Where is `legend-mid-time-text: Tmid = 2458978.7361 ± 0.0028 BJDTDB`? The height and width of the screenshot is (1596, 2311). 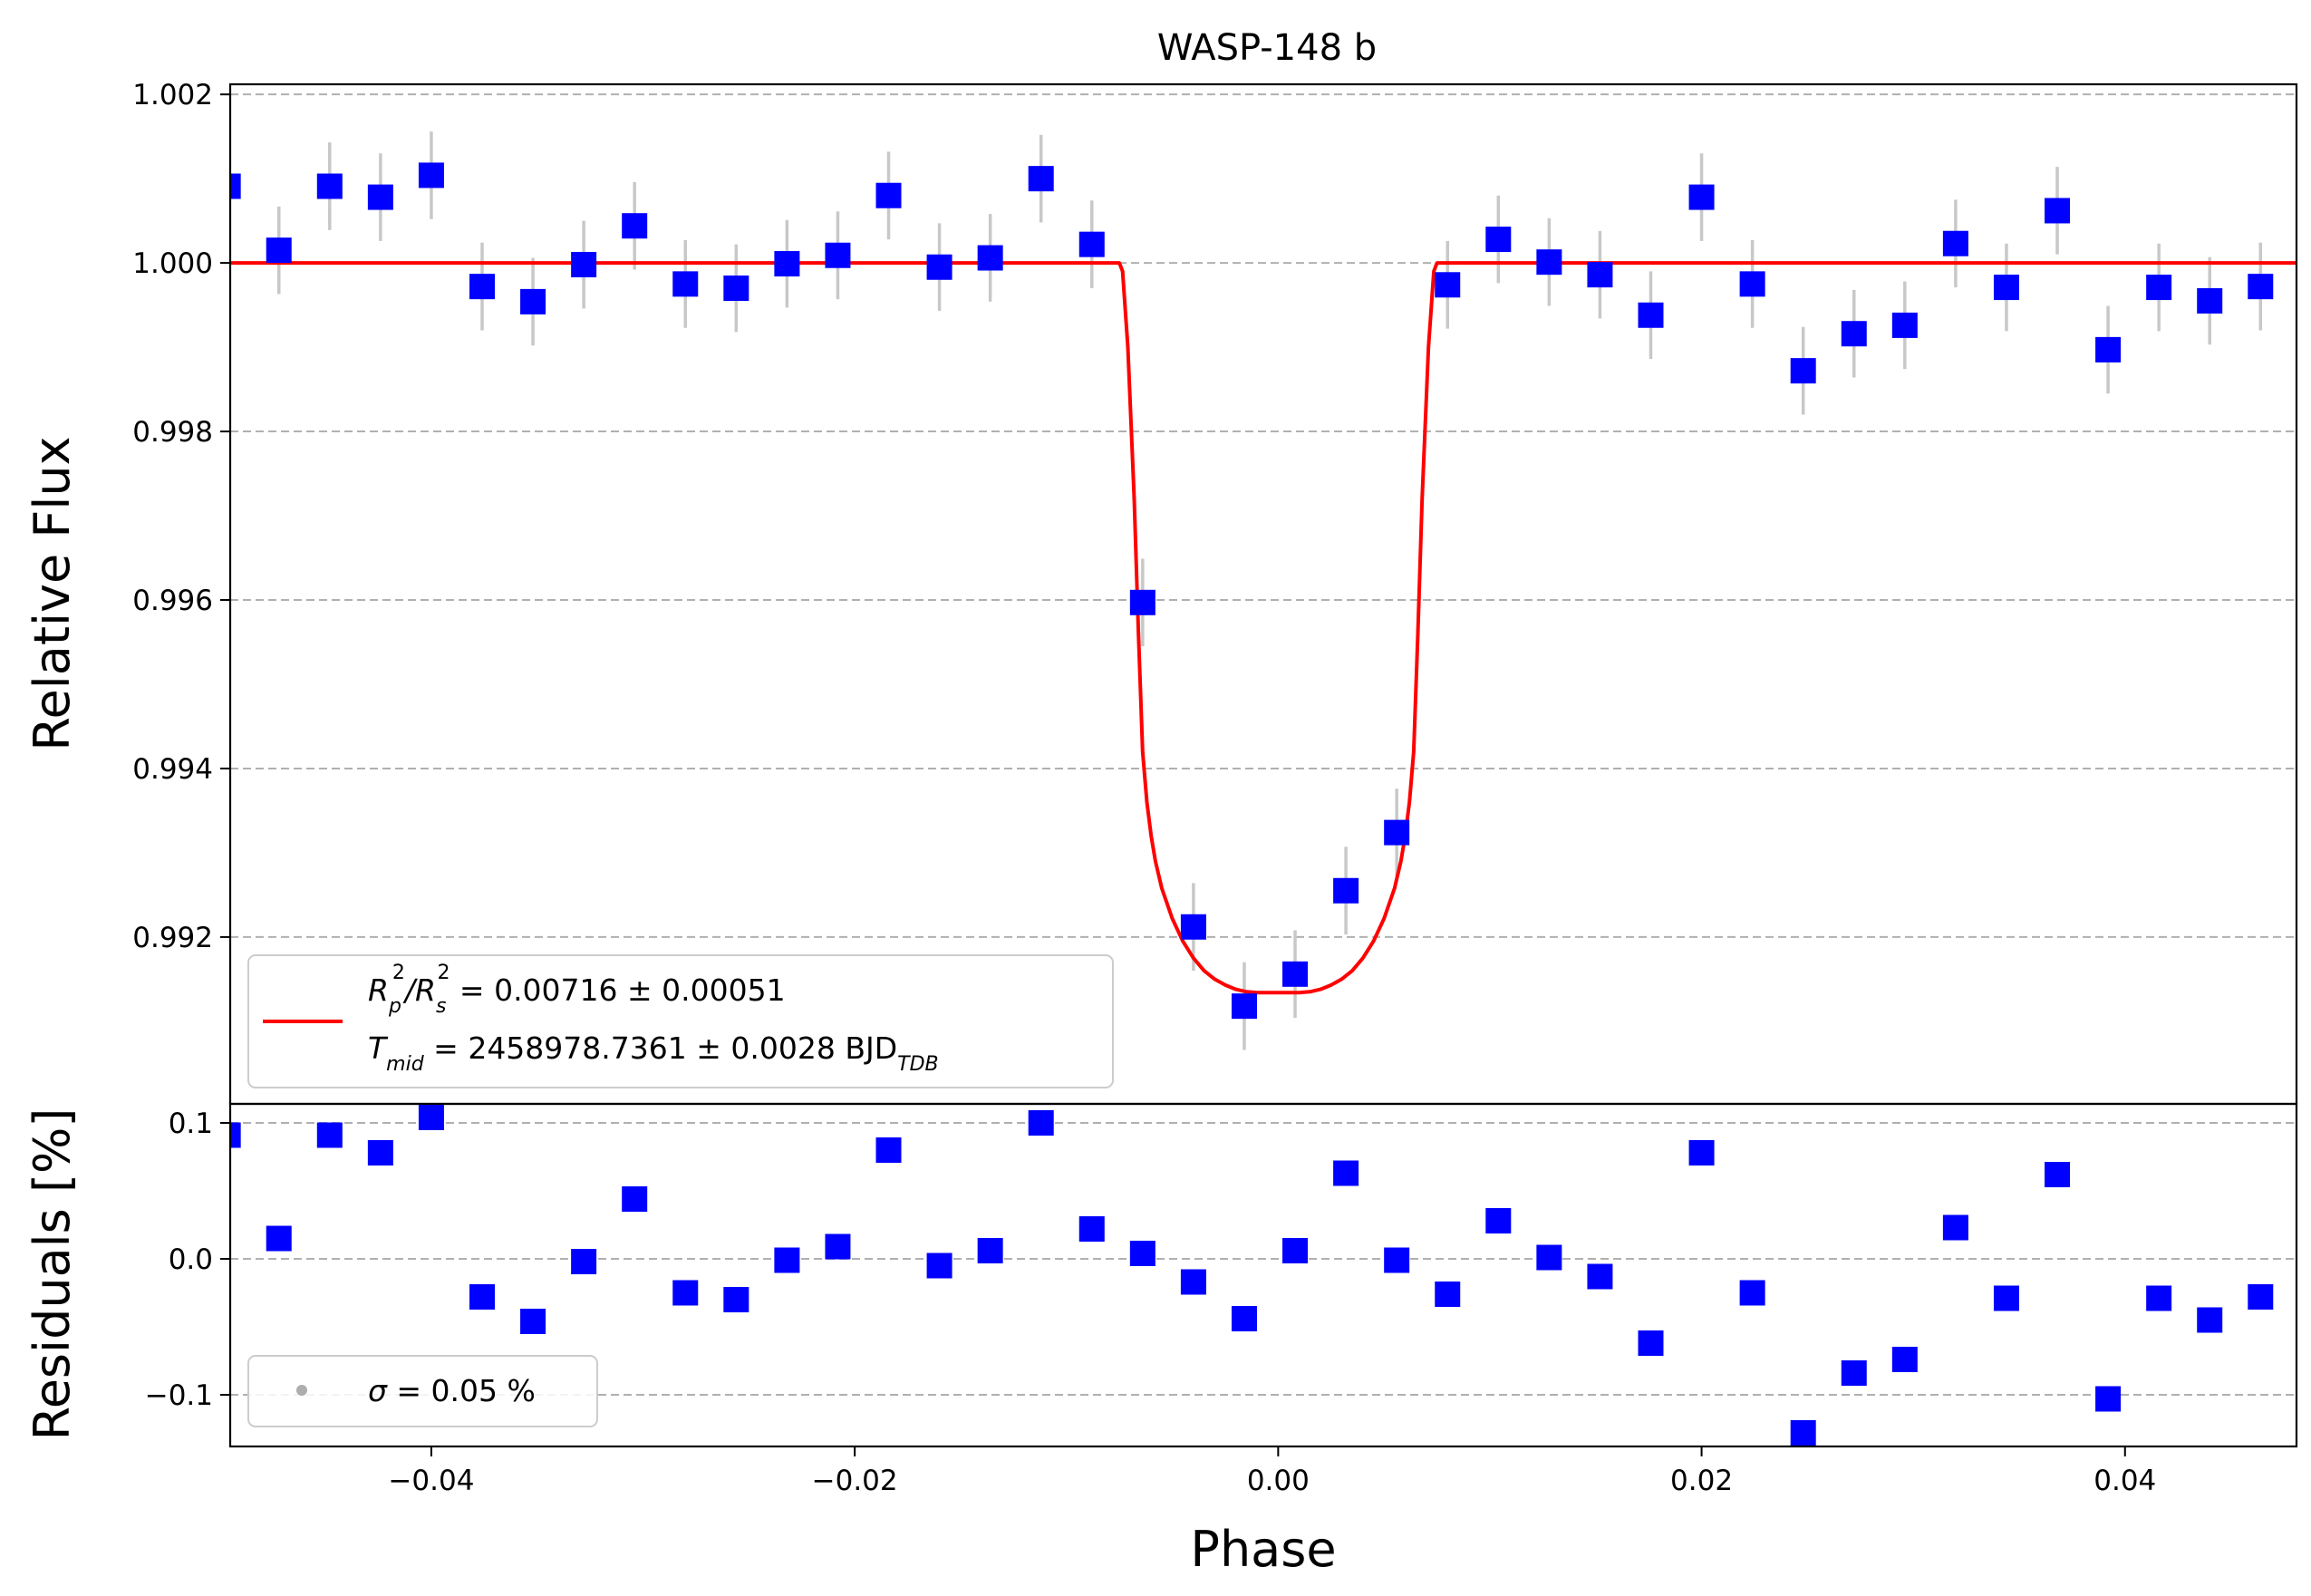
legend-mid-time-text: Tmid = 2458978.7361 ± 0.0028 BJDTDB is located at coordinates (654, 1053).